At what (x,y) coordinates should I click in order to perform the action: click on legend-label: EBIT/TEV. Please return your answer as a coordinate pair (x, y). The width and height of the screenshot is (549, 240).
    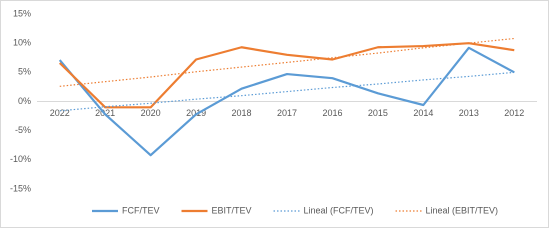
    Looking at the image, I should click on (232, 210).